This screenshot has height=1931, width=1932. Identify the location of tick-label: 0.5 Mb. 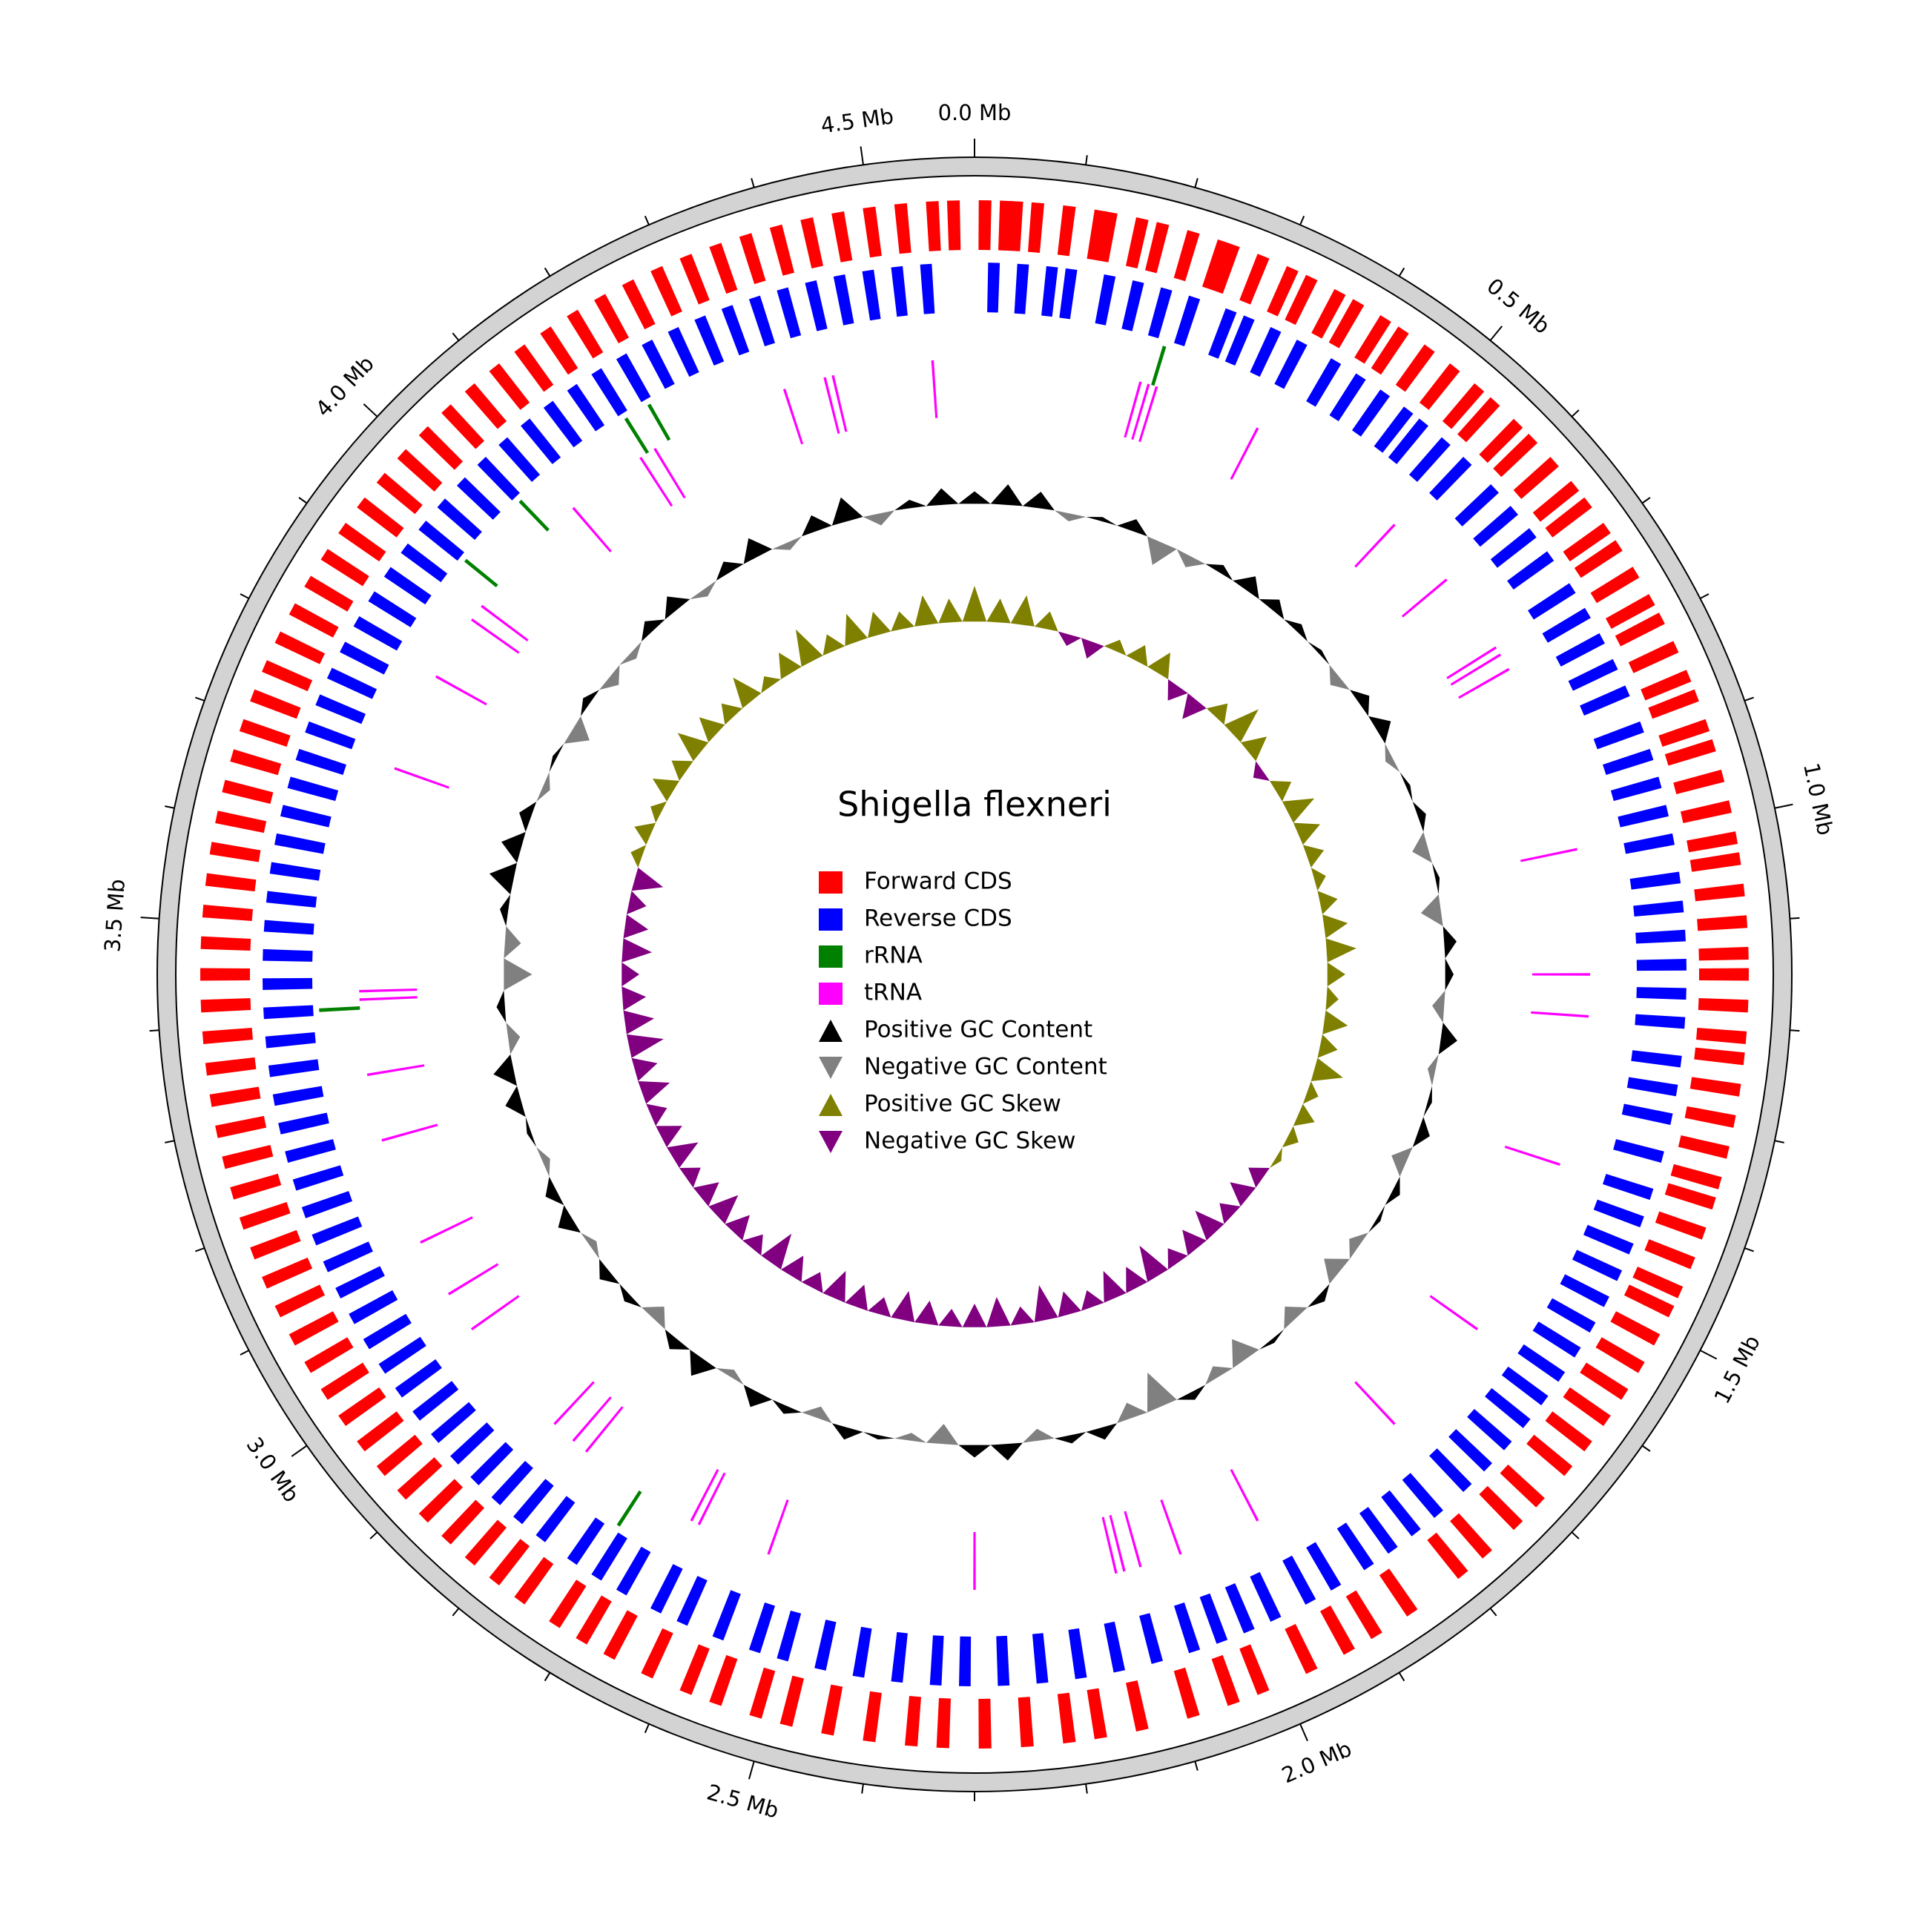
(1518, 306).